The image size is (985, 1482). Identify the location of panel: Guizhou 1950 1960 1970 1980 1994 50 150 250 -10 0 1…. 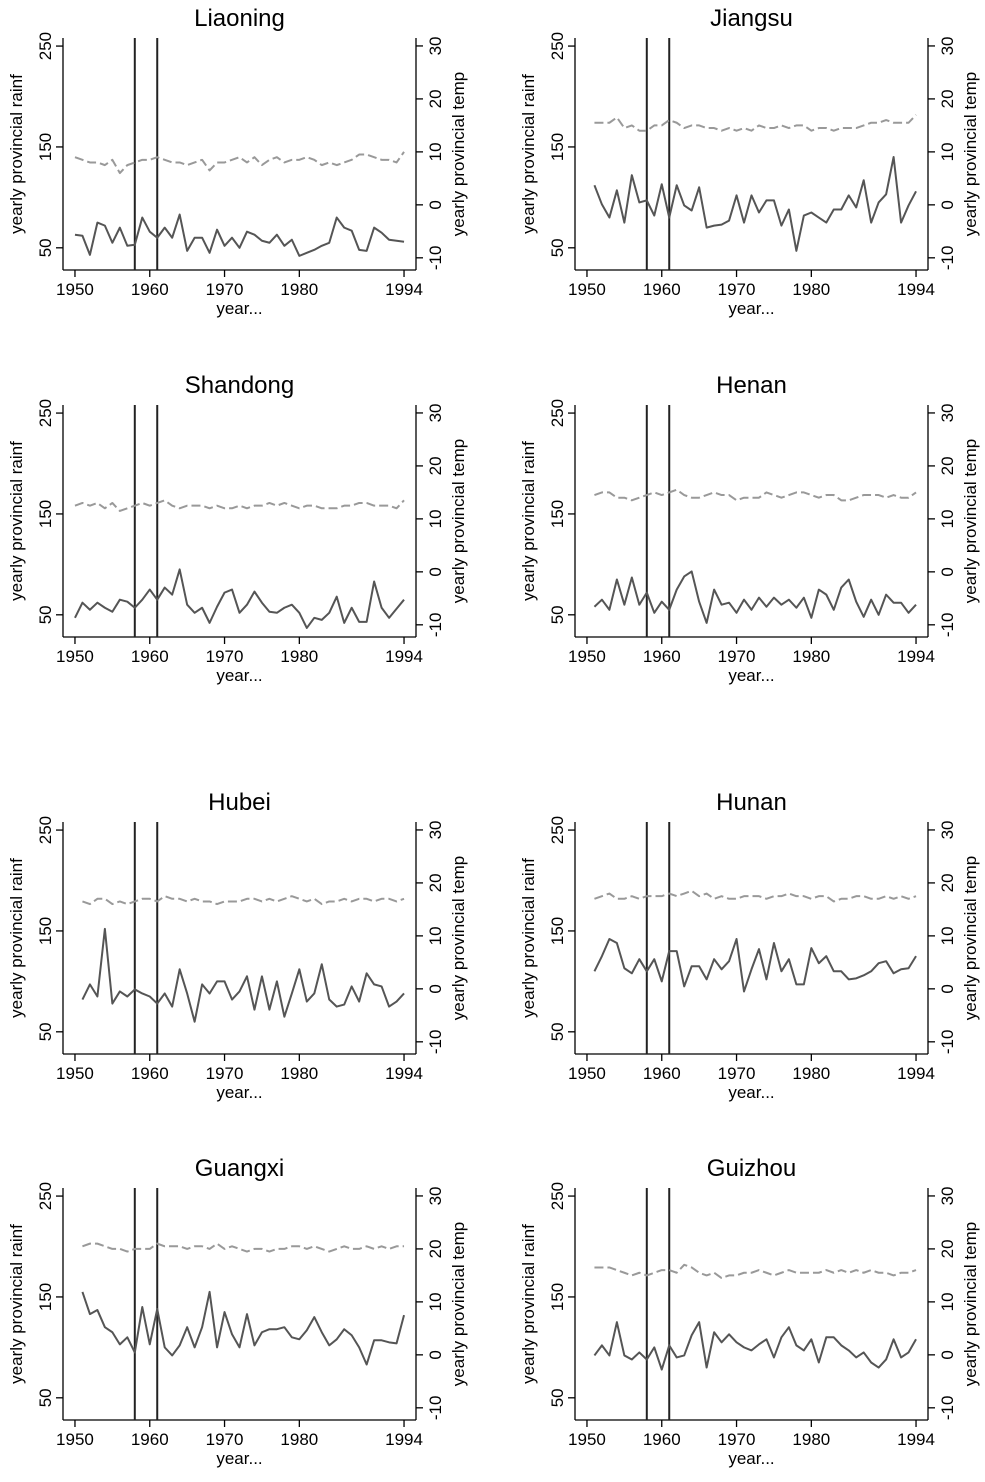
(749, 1311).